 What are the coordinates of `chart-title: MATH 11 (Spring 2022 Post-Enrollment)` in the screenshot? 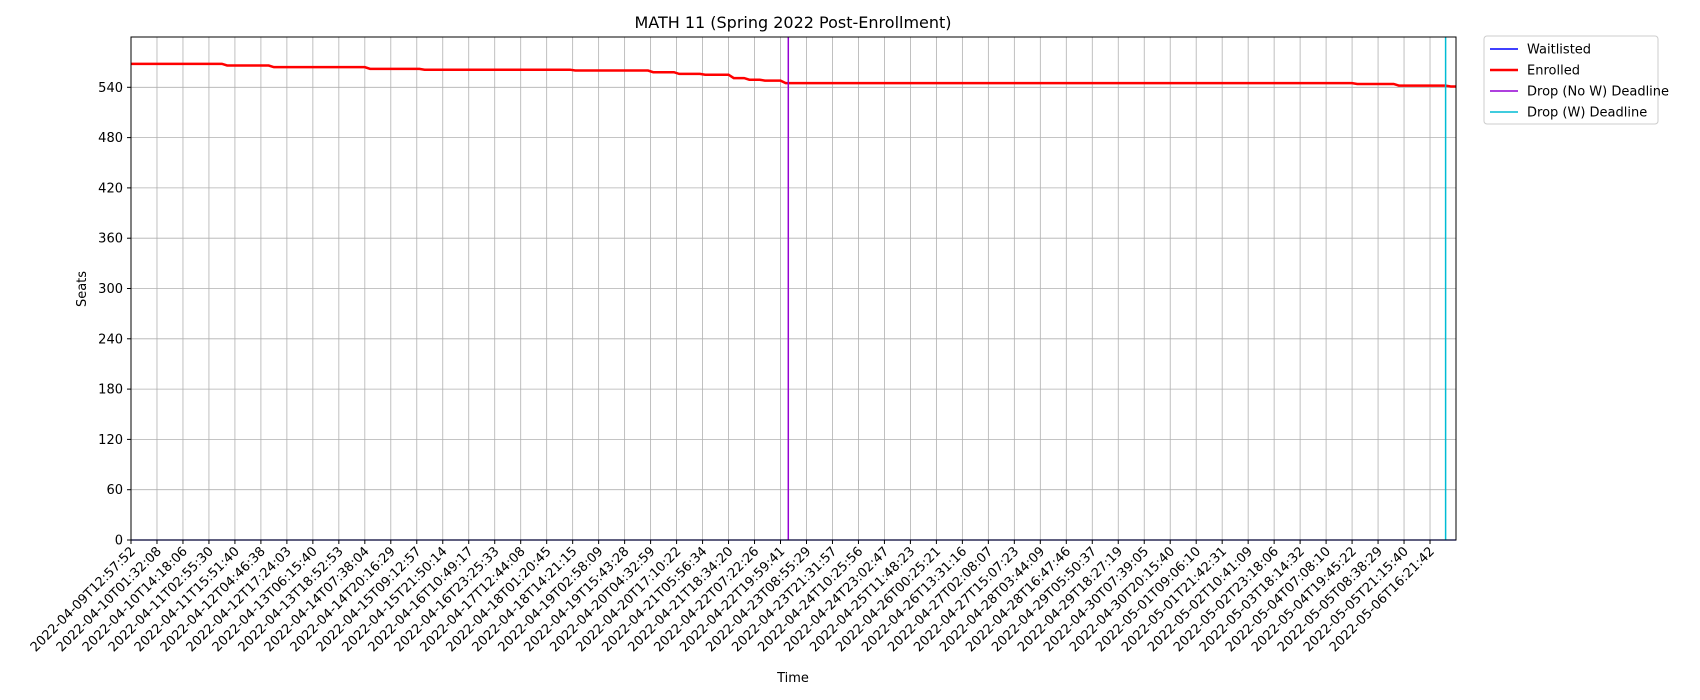 It's located at (792, 22).